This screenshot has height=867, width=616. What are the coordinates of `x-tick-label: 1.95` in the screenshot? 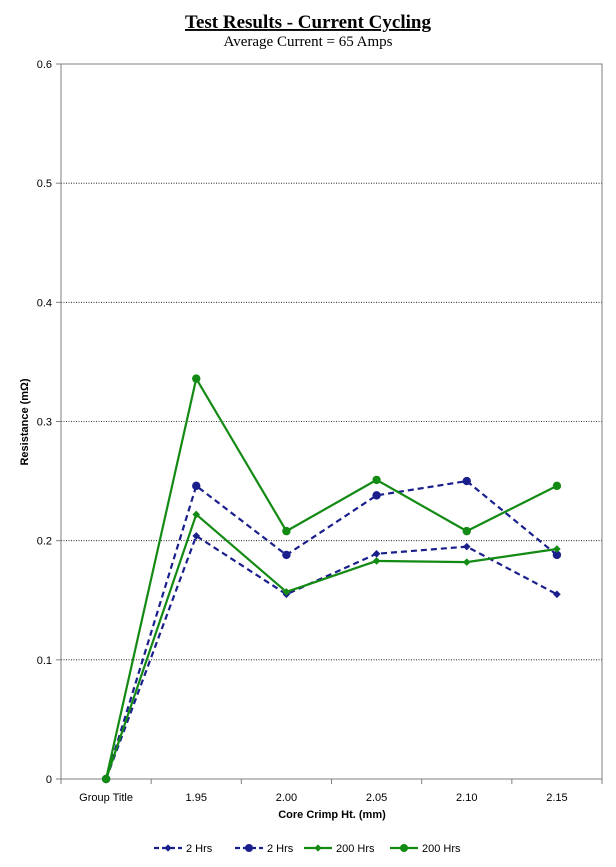 It's located at (196, 798).